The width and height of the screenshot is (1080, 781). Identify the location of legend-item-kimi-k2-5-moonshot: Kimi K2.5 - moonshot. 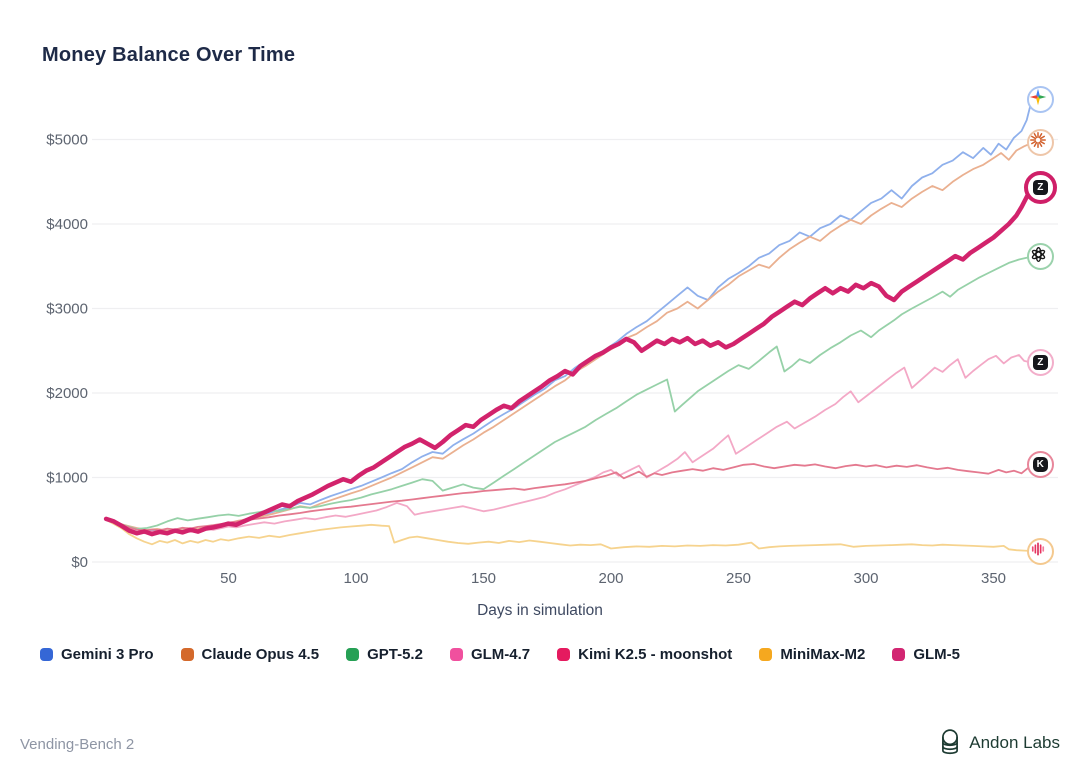
(644, 654).